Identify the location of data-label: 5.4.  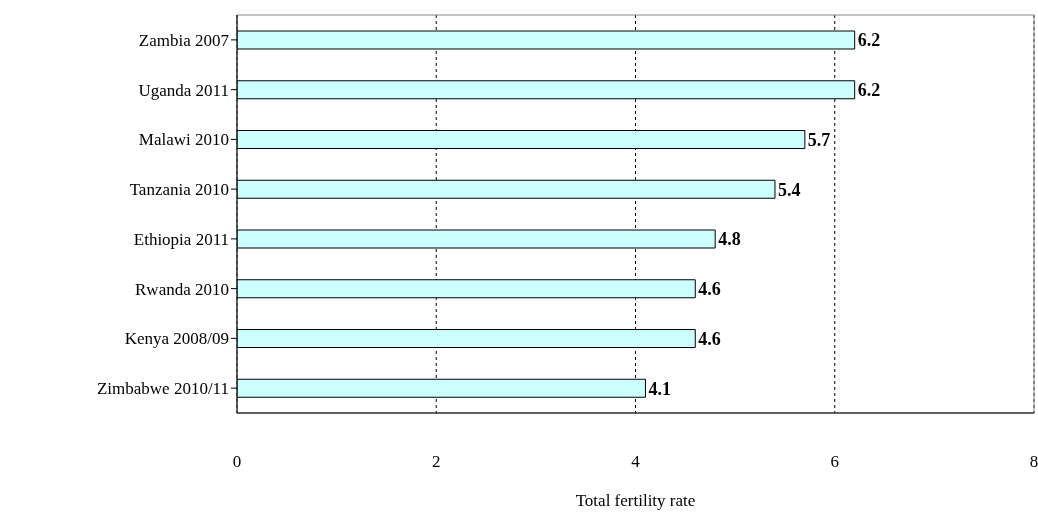
(789, 189).